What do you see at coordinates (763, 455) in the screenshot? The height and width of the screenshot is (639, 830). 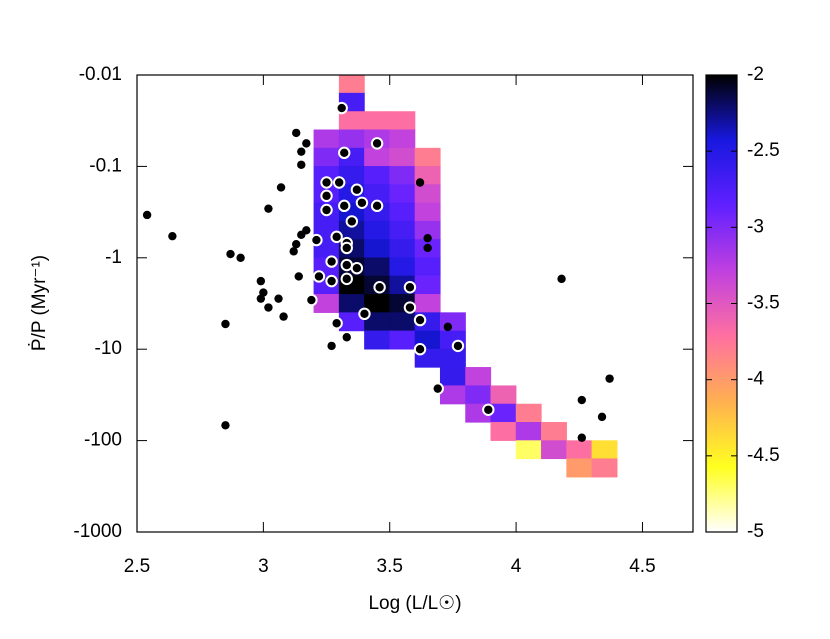 I see `colorbar-tick-label: -4.5` at bounding box center [763, 455].